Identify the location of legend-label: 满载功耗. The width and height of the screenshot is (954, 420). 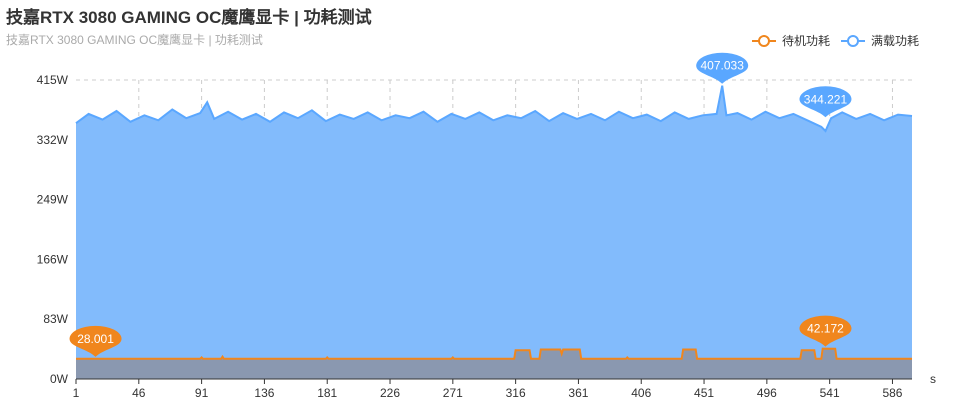
(895, 41).